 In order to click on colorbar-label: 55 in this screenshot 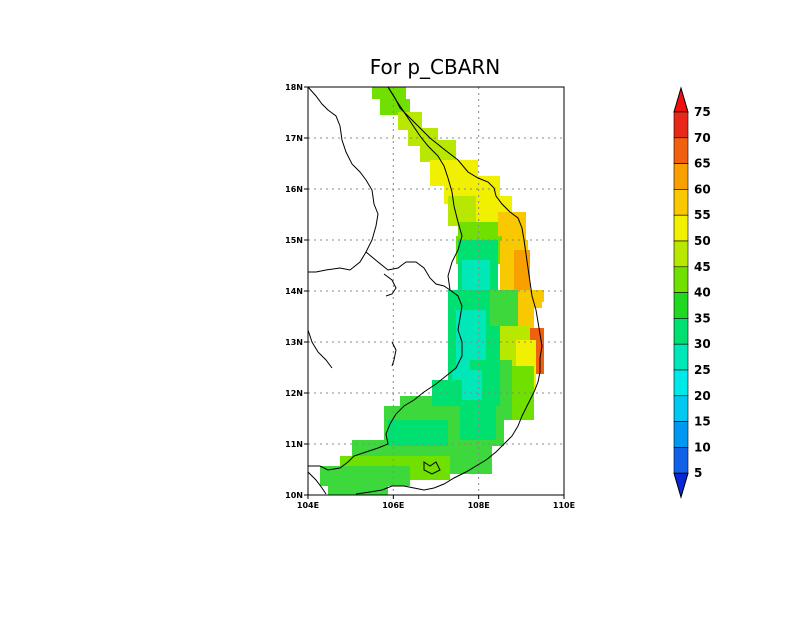, I will do `click(702, 215)`.